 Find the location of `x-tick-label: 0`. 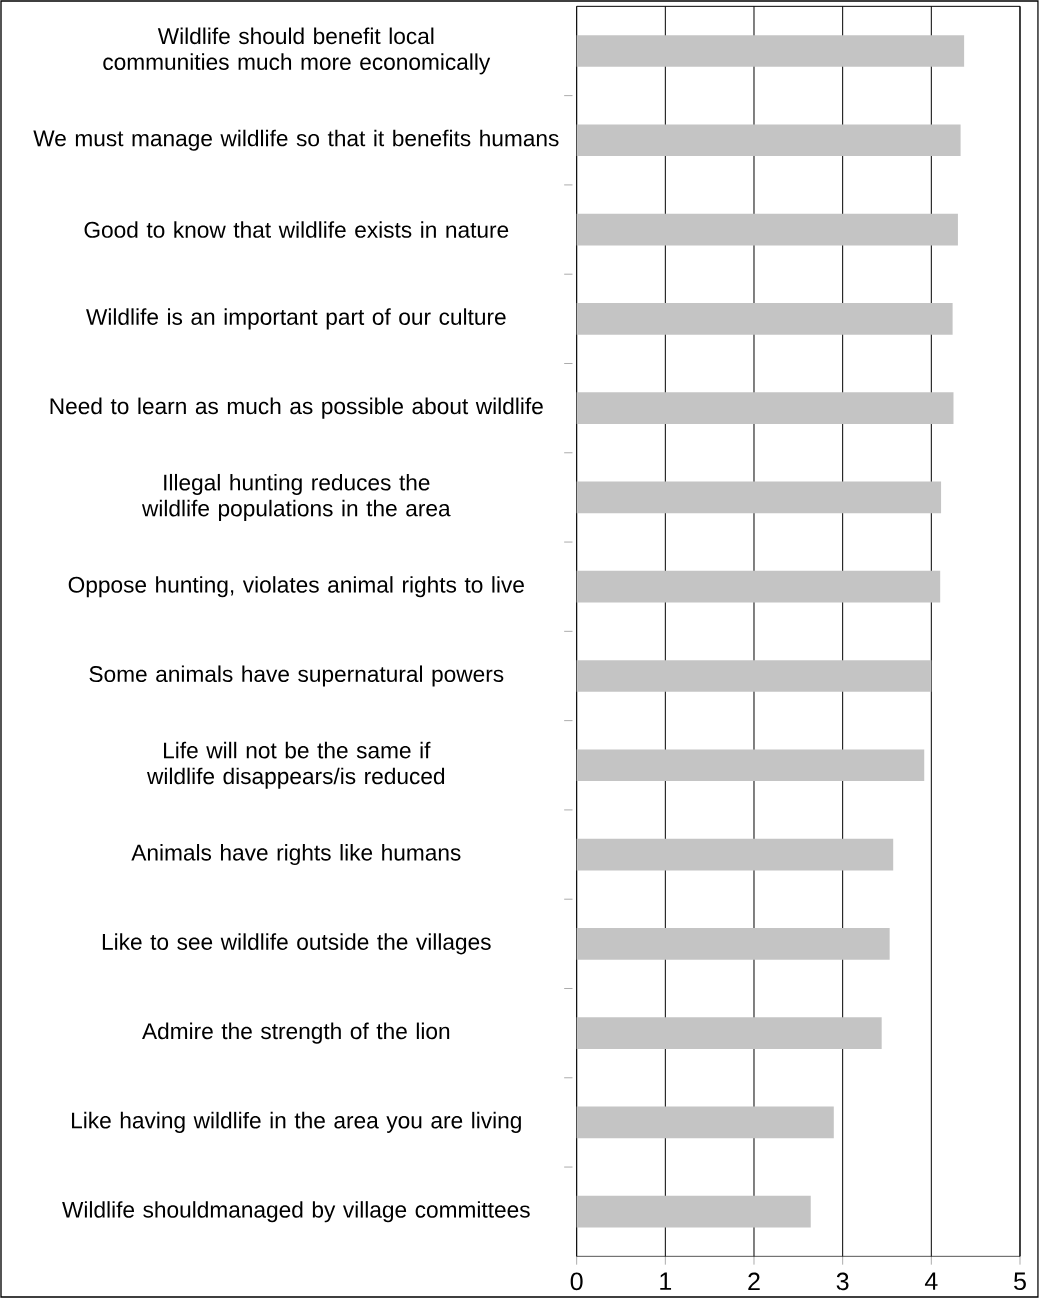

x-tick-label: 0 is located at coordinates (576, 1281).